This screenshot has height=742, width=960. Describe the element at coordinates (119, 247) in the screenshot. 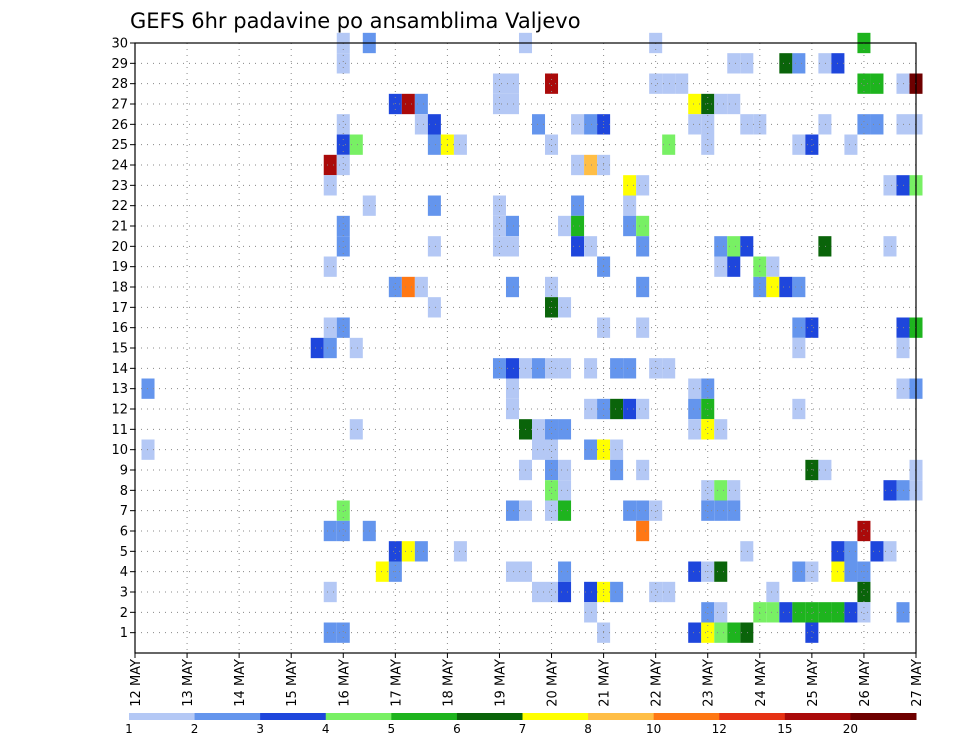

I see `y-tick-label: 20` at that location.